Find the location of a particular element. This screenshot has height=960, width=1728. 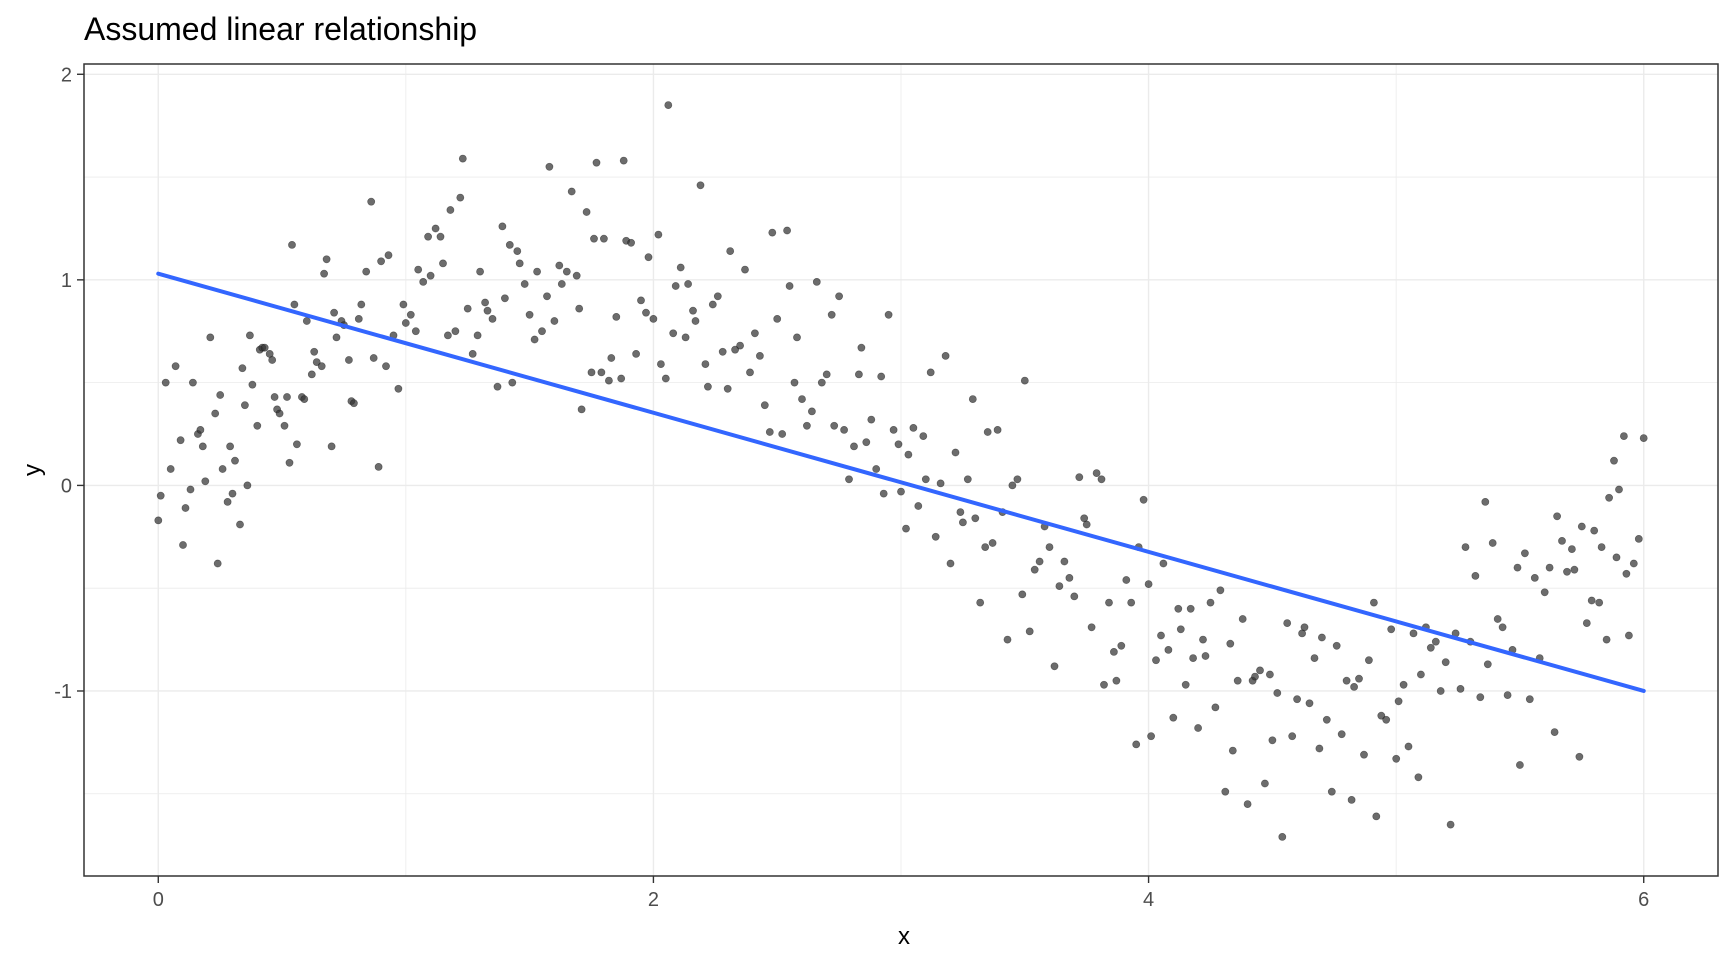

x-tick-label: 6 is located at coordinates (1643, 900).